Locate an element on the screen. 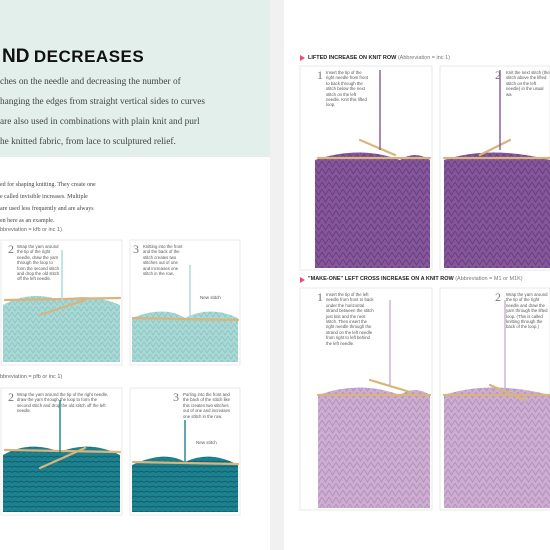 This screenshot has height=550, width=550. intro-line: are used less frequently and are always is located at coordinates (47, 209).